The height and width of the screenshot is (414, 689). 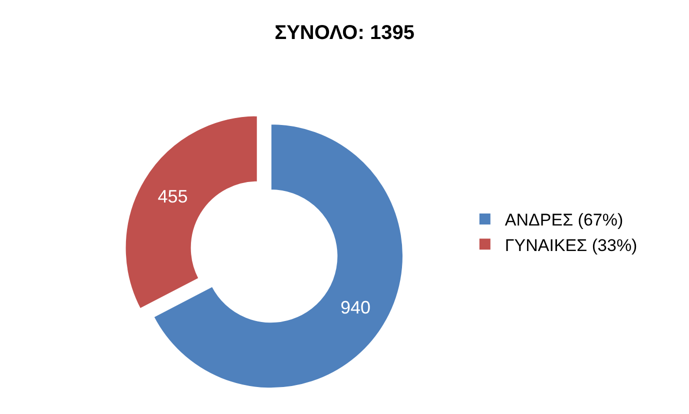 What do you see at coordinates (571, 245) in the screenshot?
I see `legend-label: ΓΥΝΑΙΚΕΣ (33%)` at bounding box center [571, 245].